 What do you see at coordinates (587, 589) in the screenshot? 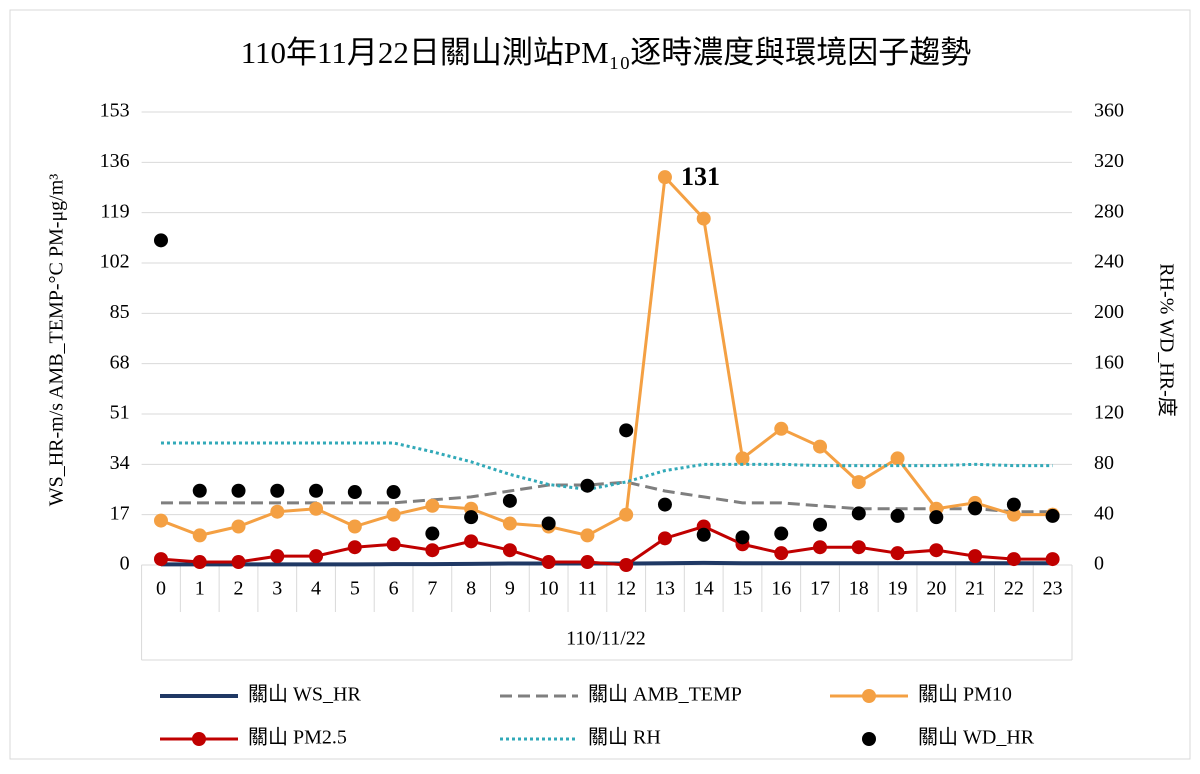
I see `x-tick-label: 11` at bounding box center [587, 589].